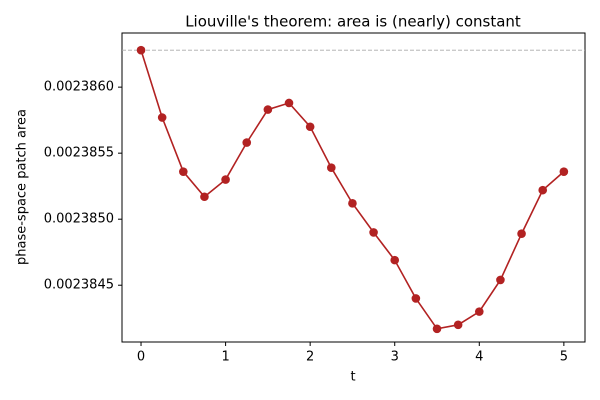 Image resolution: width=600 pixels, height=400 pixels. Describe the element at coordinates (22, 187) in the screenshot. I see `y-axis-label: phase-space patch area` at that location.